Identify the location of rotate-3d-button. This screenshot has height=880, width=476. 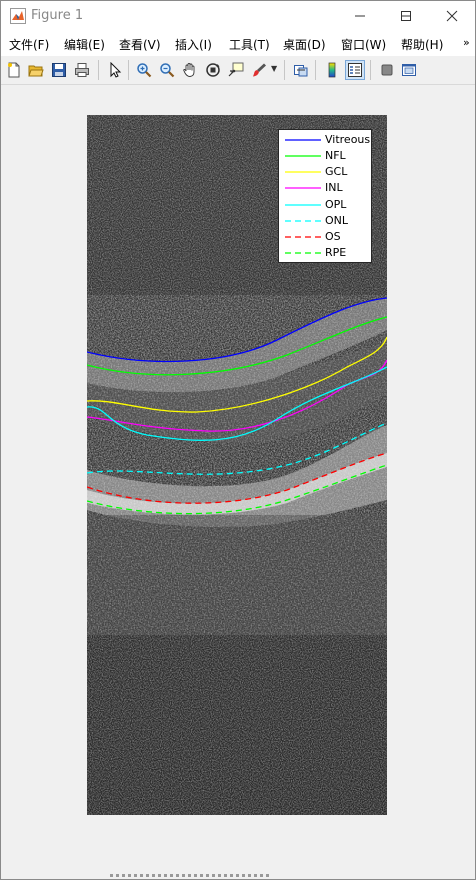
(213, 70).